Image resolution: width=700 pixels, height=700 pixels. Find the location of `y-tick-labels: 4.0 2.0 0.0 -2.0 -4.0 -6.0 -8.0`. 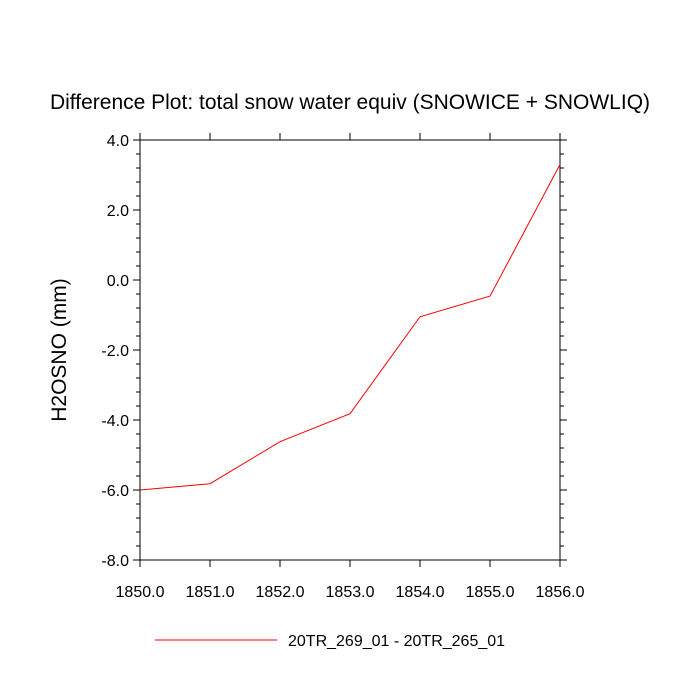

y-tick-labels: 4.0 2.0 0.0 -2.0 -4.0 -6.0 -8.0 is located at coordinates (115, 351).